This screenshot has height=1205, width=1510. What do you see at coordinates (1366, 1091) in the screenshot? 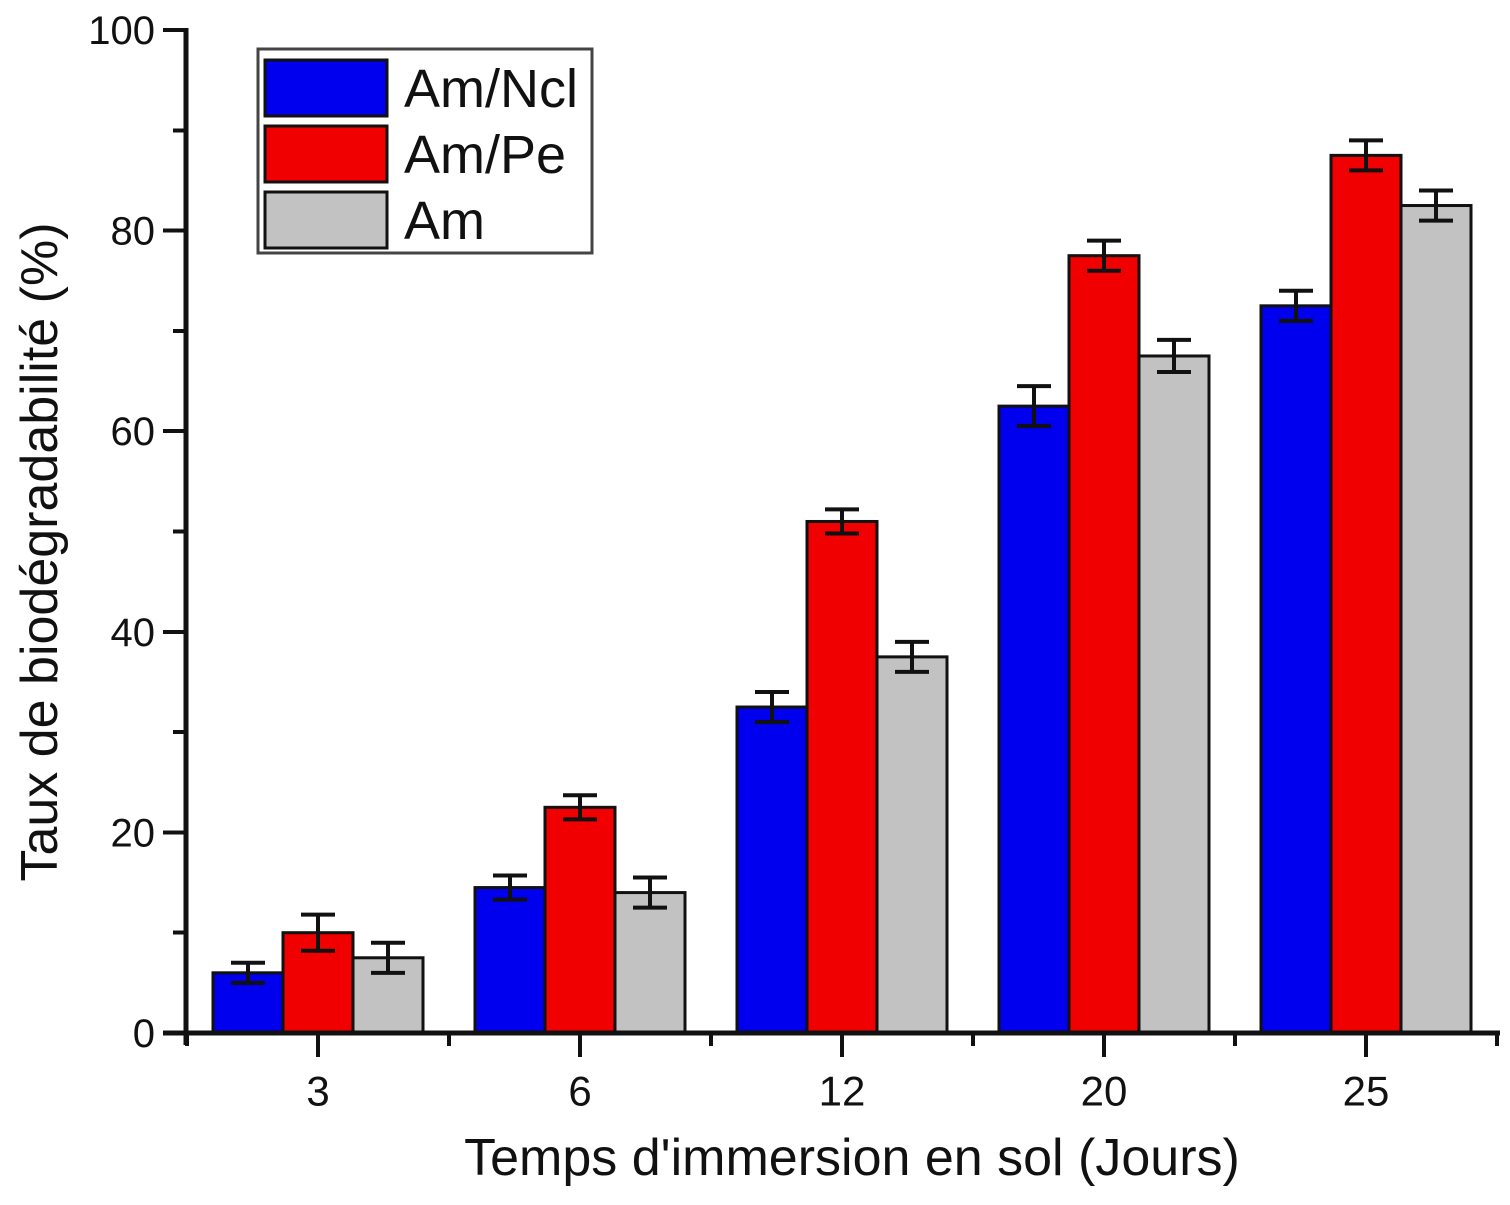
I see `x-tick-label-25: 25` at bounding box center [1366, 1091].